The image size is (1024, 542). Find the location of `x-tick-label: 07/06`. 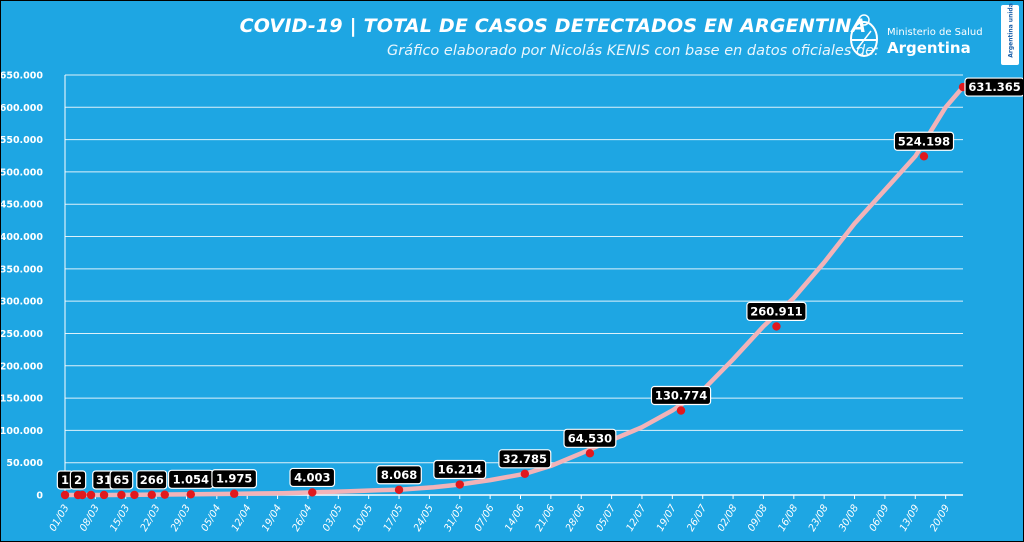

x-tick-label: 07/06 is located at coordinates (485, 518).